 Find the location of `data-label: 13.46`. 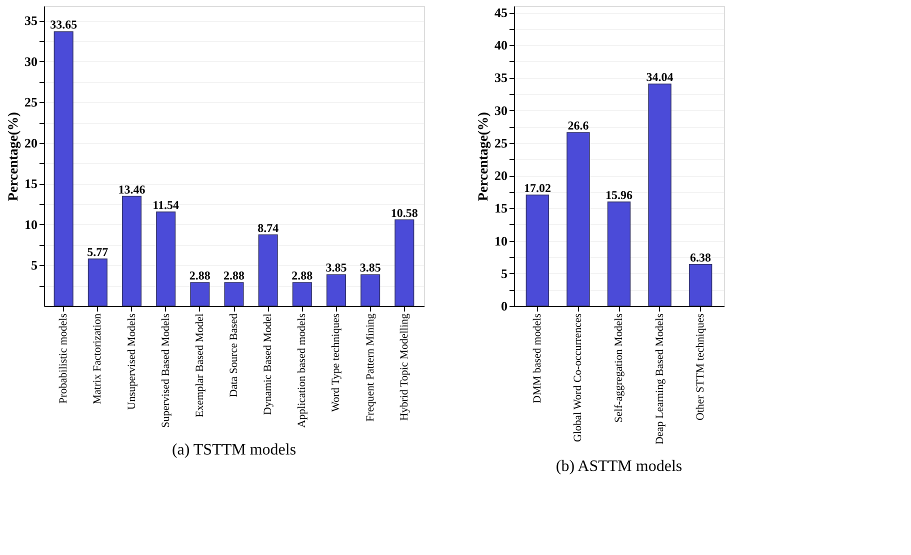

data-label: 13.46 is located at coordinates (132, 189).